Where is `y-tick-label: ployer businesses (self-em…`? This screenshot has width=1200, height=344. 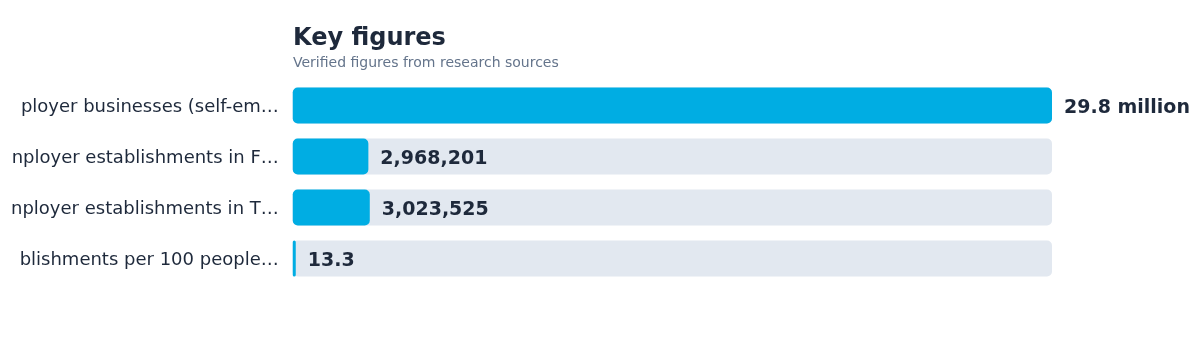 y-tick-label: ployer businesses (self-em… is located at coordinates (149, 105).